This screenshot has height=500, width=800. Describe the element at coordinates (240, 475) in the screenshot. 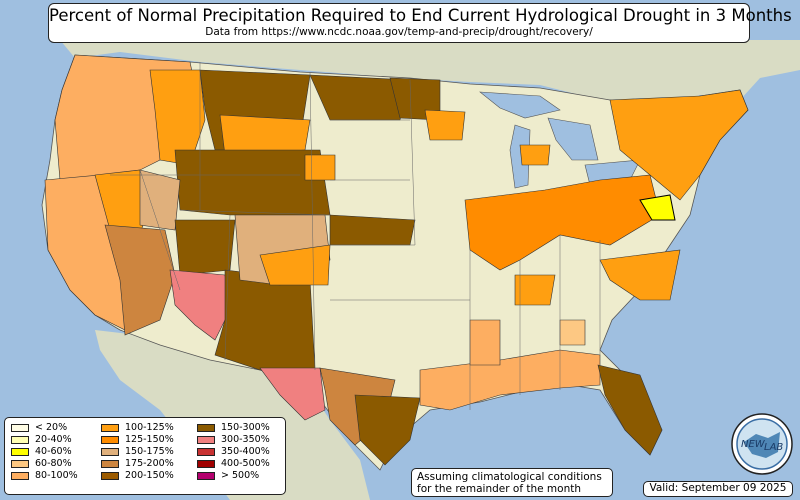

I see `legend-label: > 500%` at that location.